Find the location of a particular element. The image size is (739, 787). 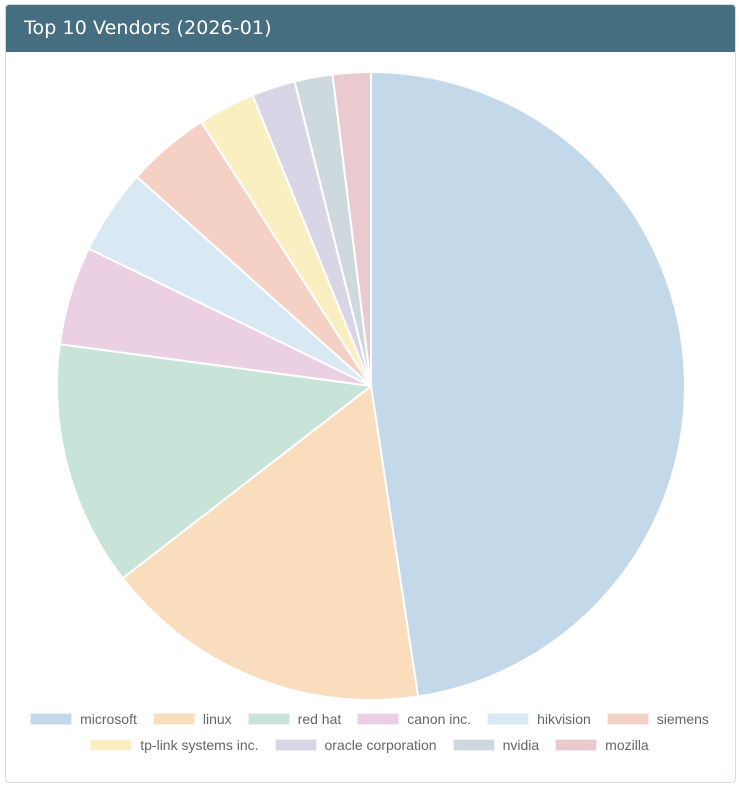

legend-label: siemens is located at coordinates (682, 719).